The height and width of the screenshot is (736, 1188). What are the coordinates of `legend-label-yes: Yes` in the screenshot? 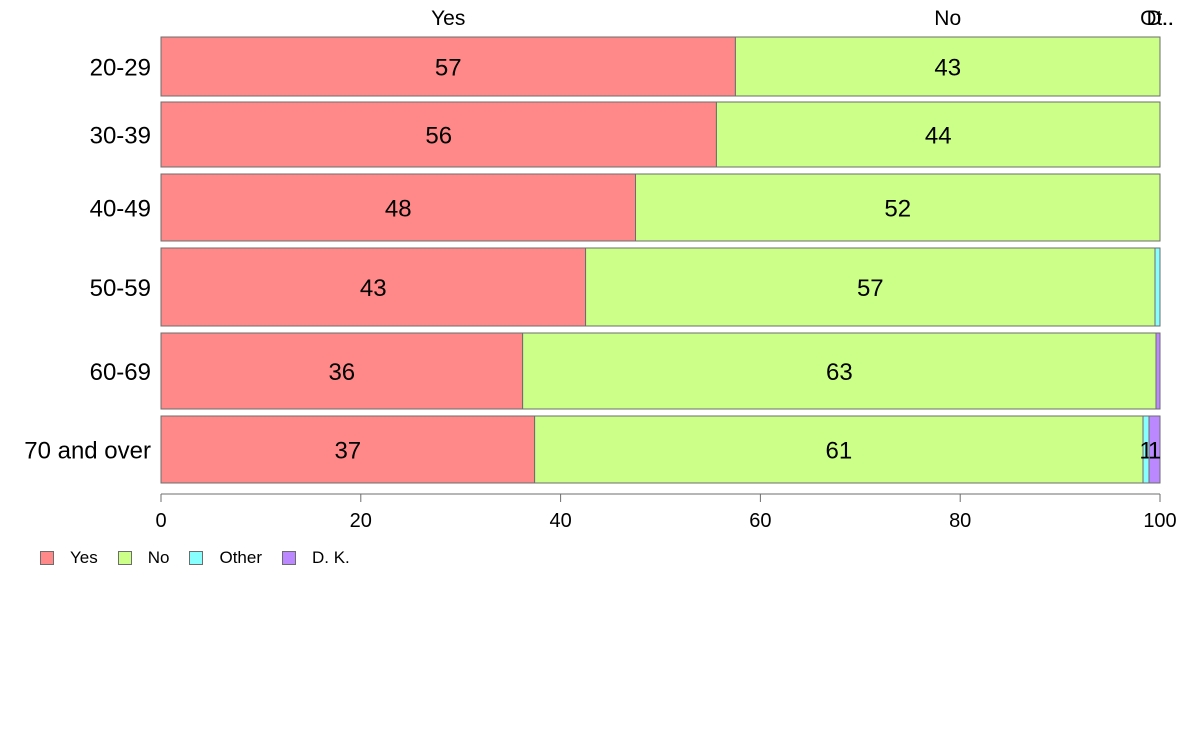 It's located at (84, 557).